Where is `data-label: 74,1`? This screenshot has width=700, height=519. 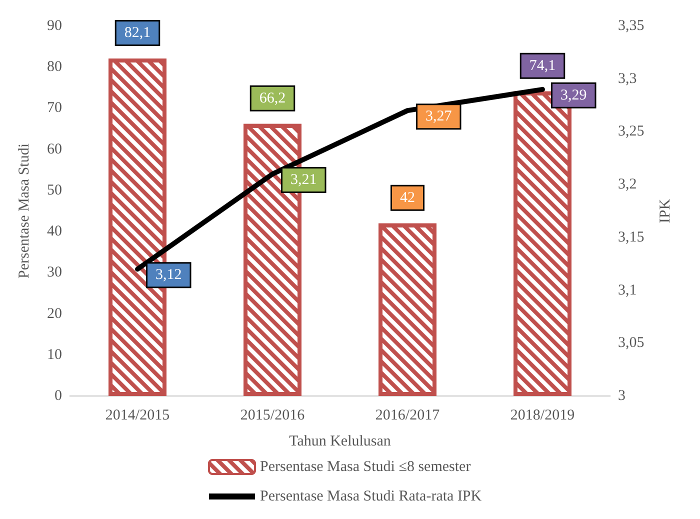
data-label: 74,1 is located at coordinates (542, 66).